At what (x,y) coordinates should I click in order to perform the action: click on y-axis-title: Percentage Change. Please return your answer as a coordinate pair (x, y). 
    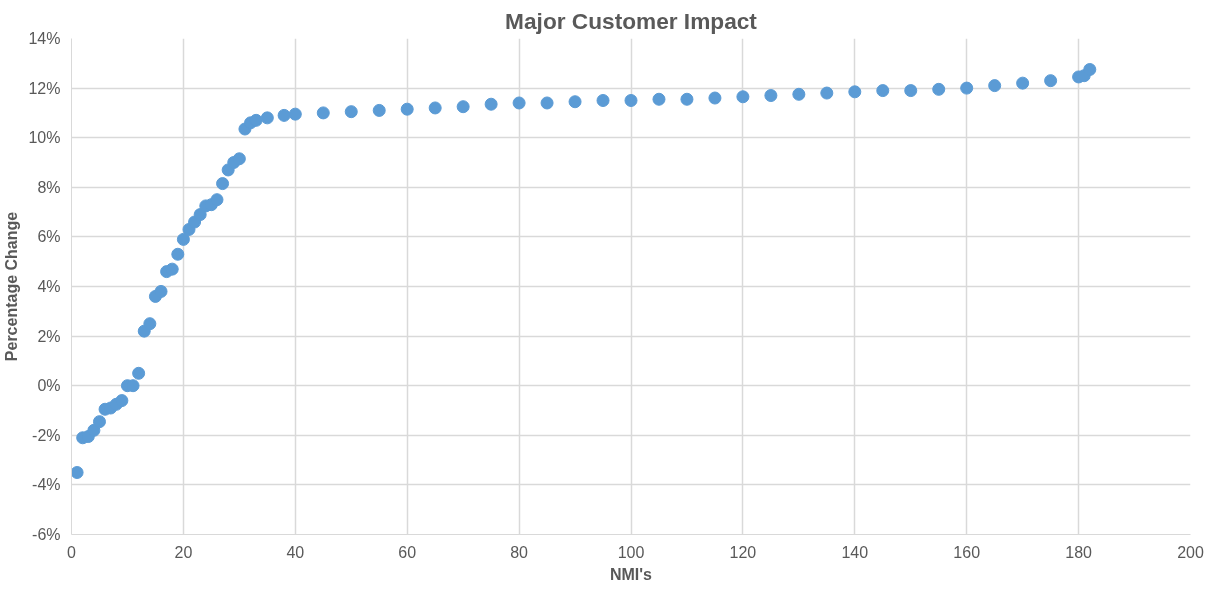
    Looking at the image, I should click on (12, 286).